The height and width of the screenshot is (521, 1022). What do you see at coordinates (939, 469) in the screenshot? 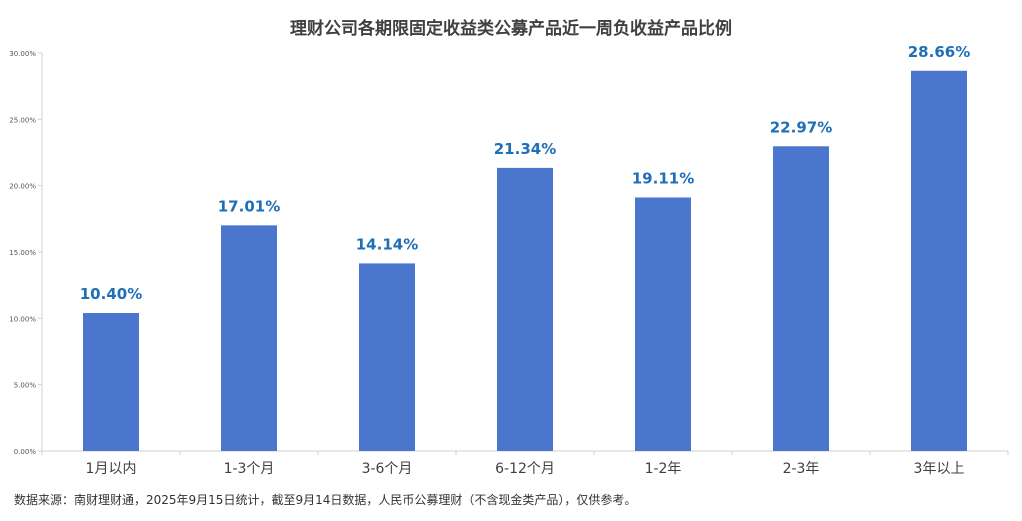
I see `x-tick-label: 3年以上` at bounding box center [939, 469].